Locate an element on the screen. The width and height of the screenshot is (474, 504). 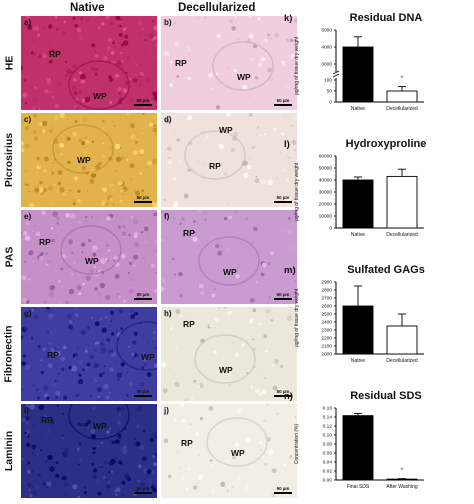
y-tick-label: 0.06 is located at coordinates (328, 454).